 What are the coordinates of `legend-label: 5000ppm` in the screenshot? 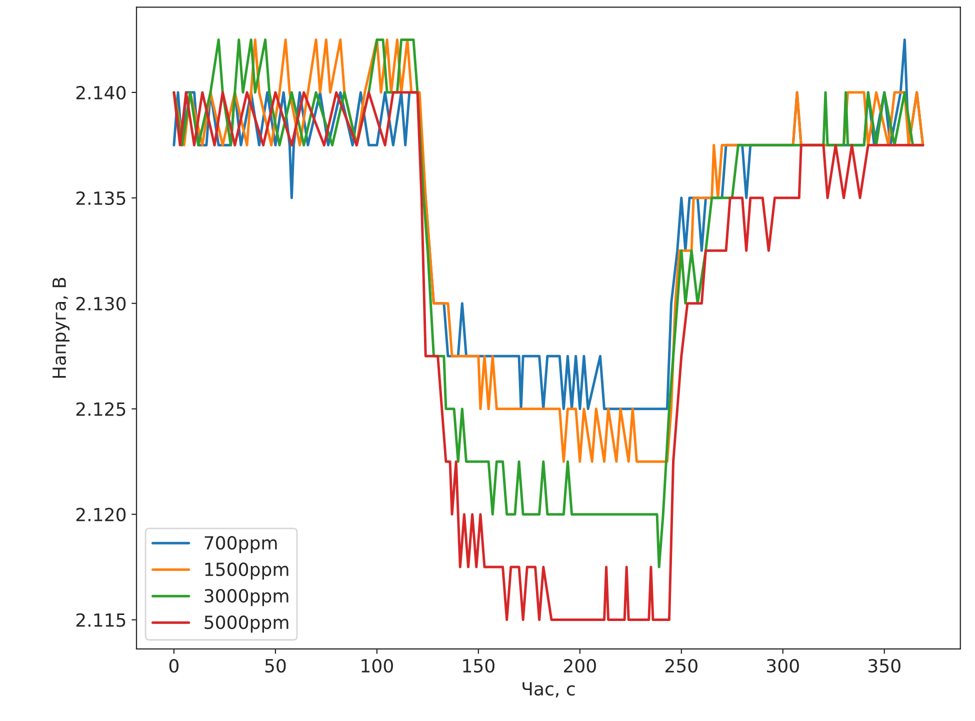 It's located at (246, 624).